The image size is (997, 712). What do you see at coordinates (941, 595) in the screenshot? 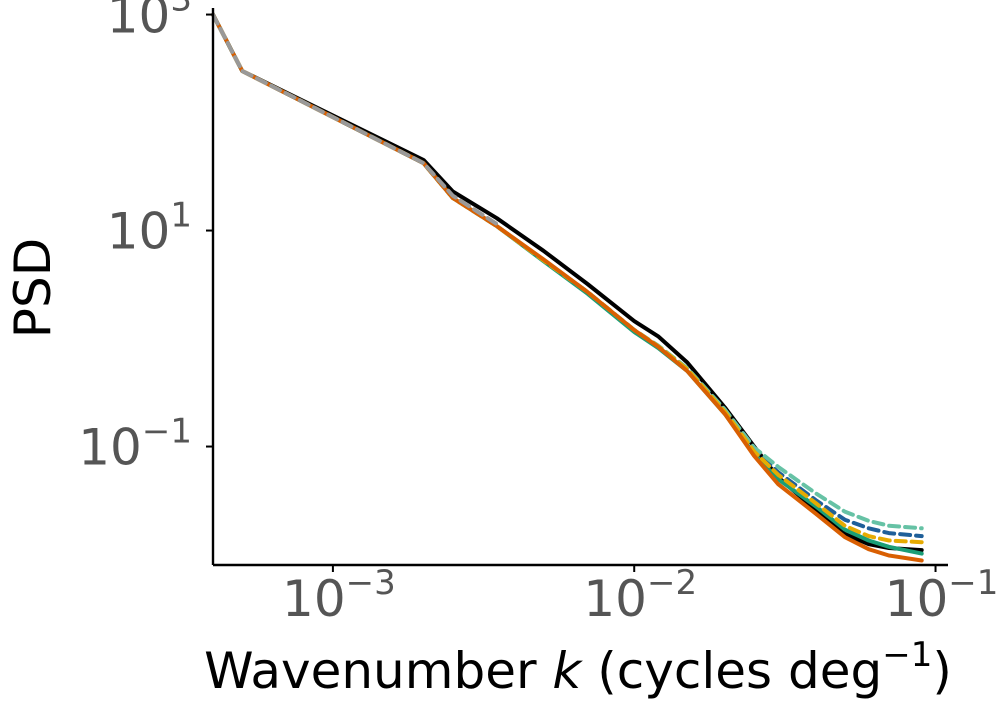
I see `x-tick-label: 10⁻¹` at bounding box center [941, 595].